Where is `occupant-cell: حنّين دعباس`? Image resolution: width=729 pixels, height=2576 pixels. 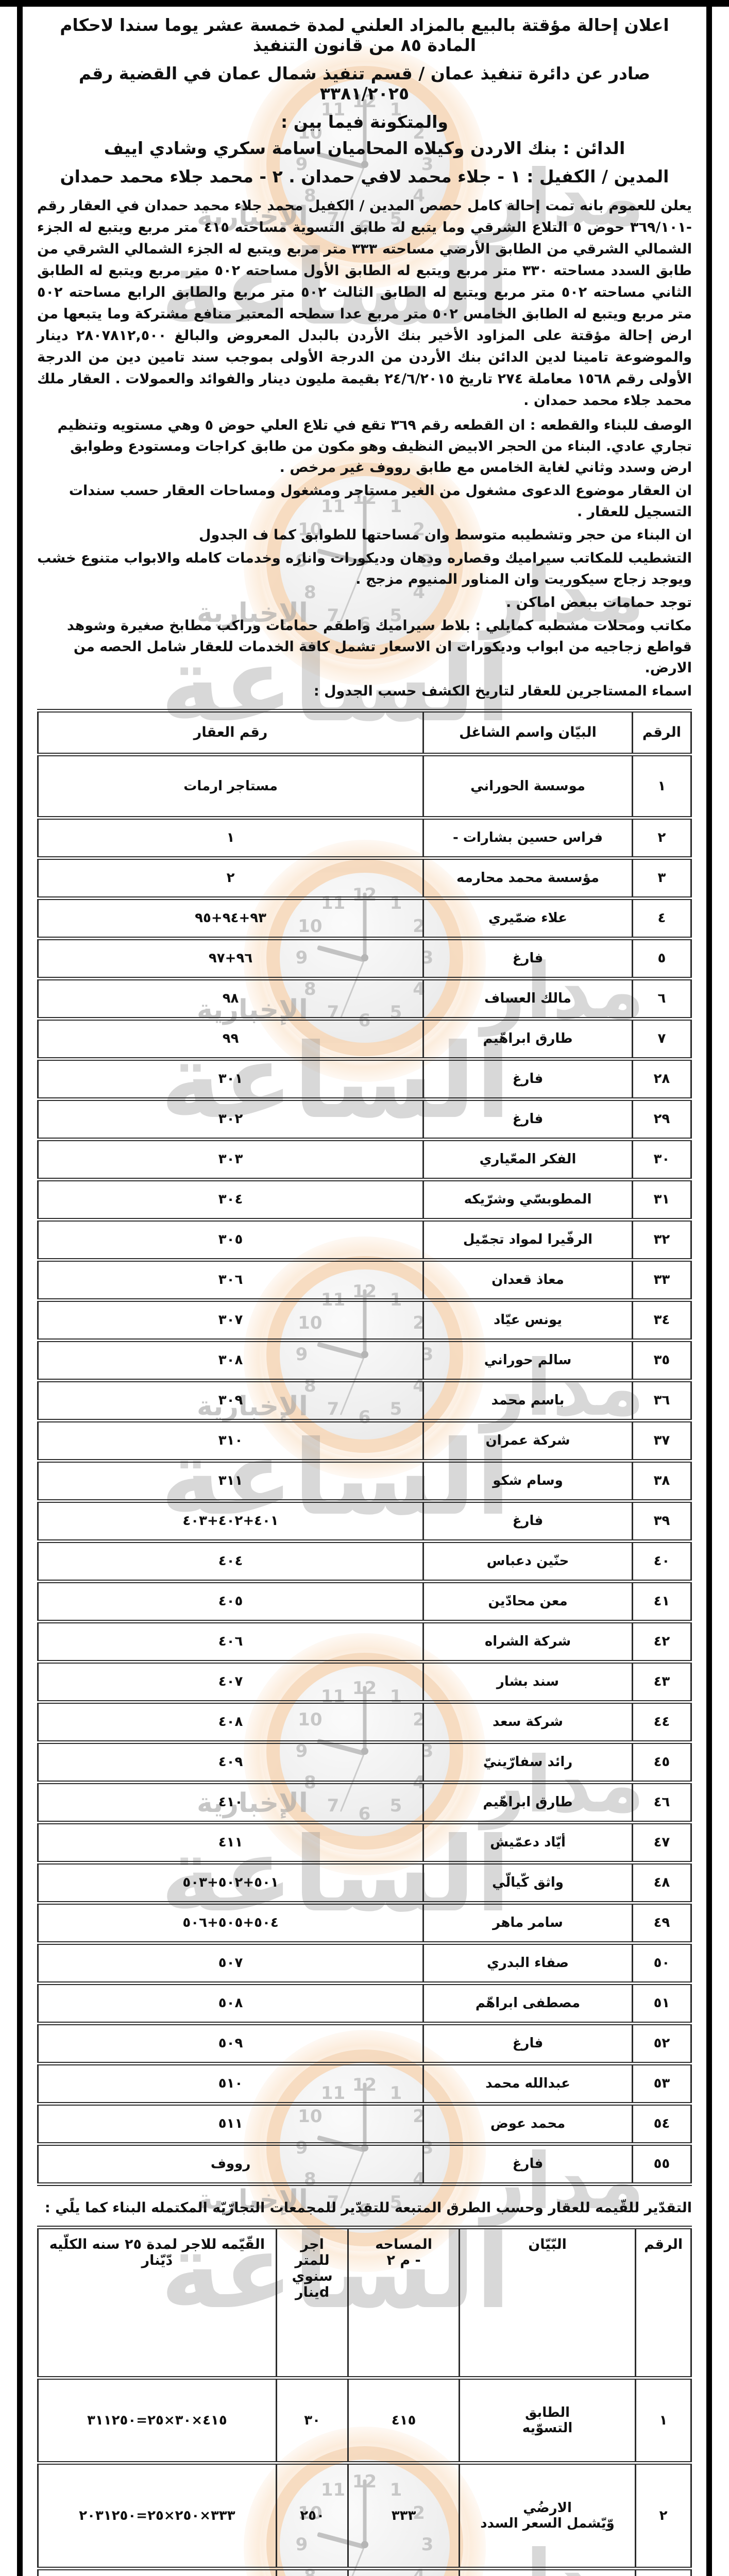 occupant-cell: حنّين دعباس is located at coordinates (527, 1561).